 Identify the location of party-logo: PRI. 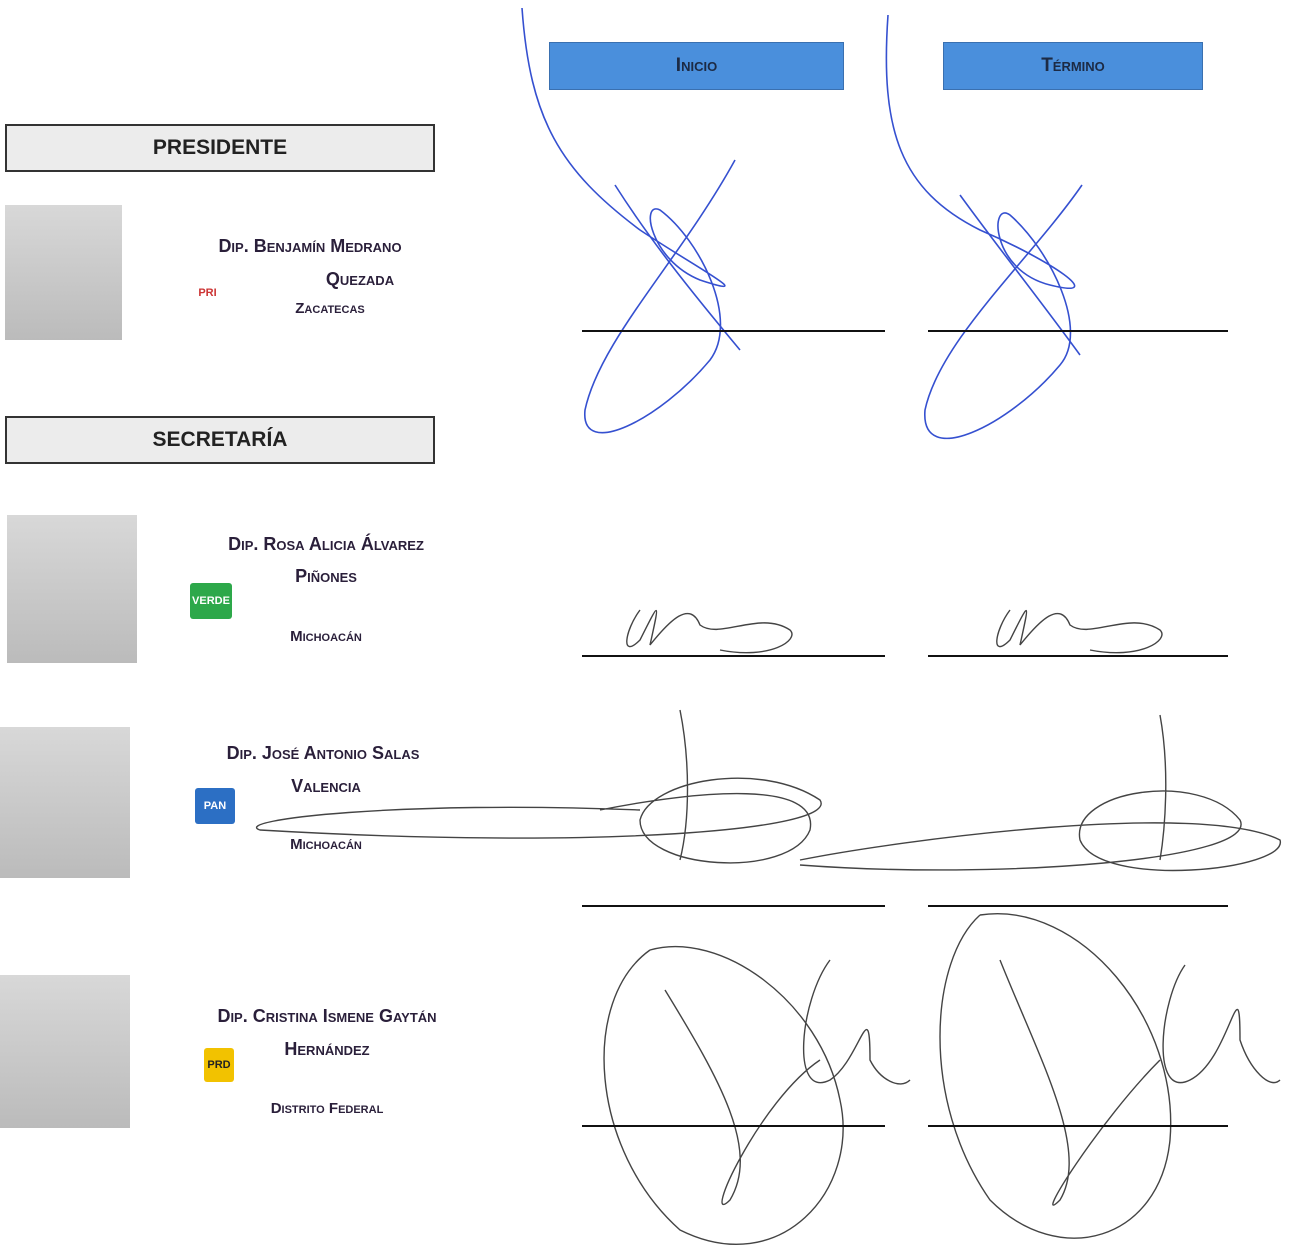
(207, 293).